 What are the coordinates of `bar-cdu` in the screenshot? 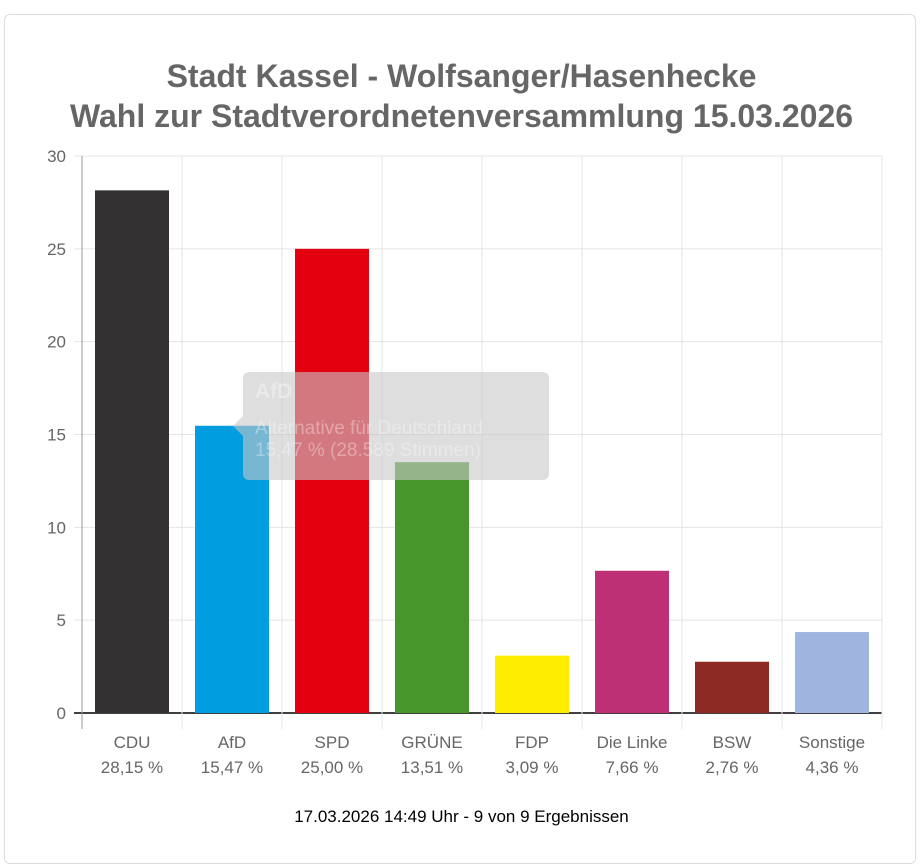 It's located at (132, 451).